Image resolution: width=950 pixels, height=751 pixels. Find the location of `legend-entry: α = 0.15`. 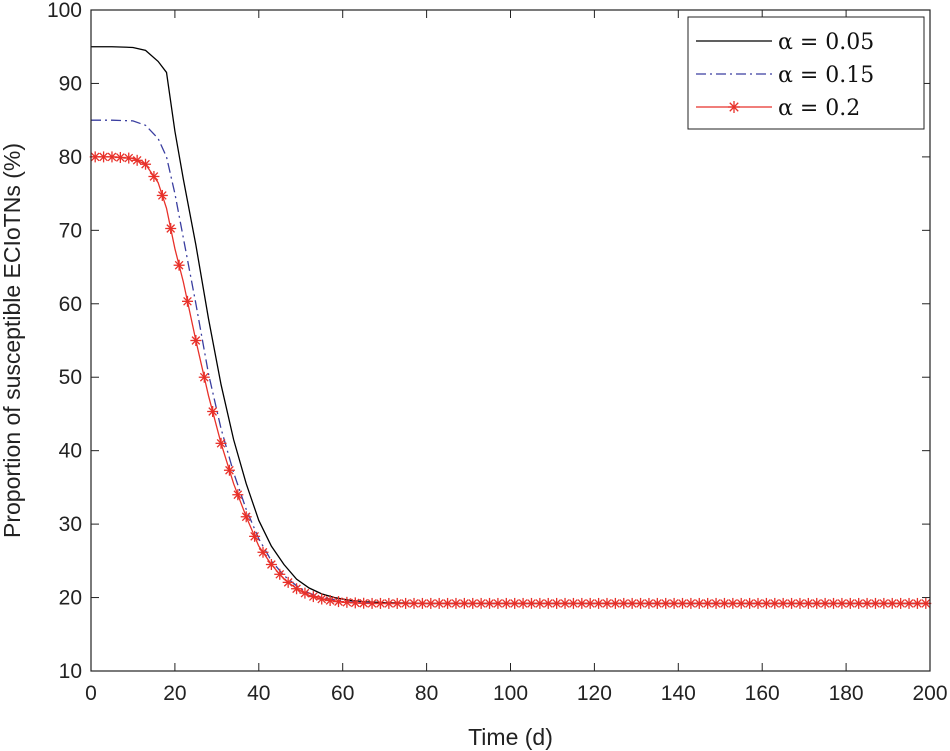

legend-entry: α = 0.15 is located at coordinates (785, 75).